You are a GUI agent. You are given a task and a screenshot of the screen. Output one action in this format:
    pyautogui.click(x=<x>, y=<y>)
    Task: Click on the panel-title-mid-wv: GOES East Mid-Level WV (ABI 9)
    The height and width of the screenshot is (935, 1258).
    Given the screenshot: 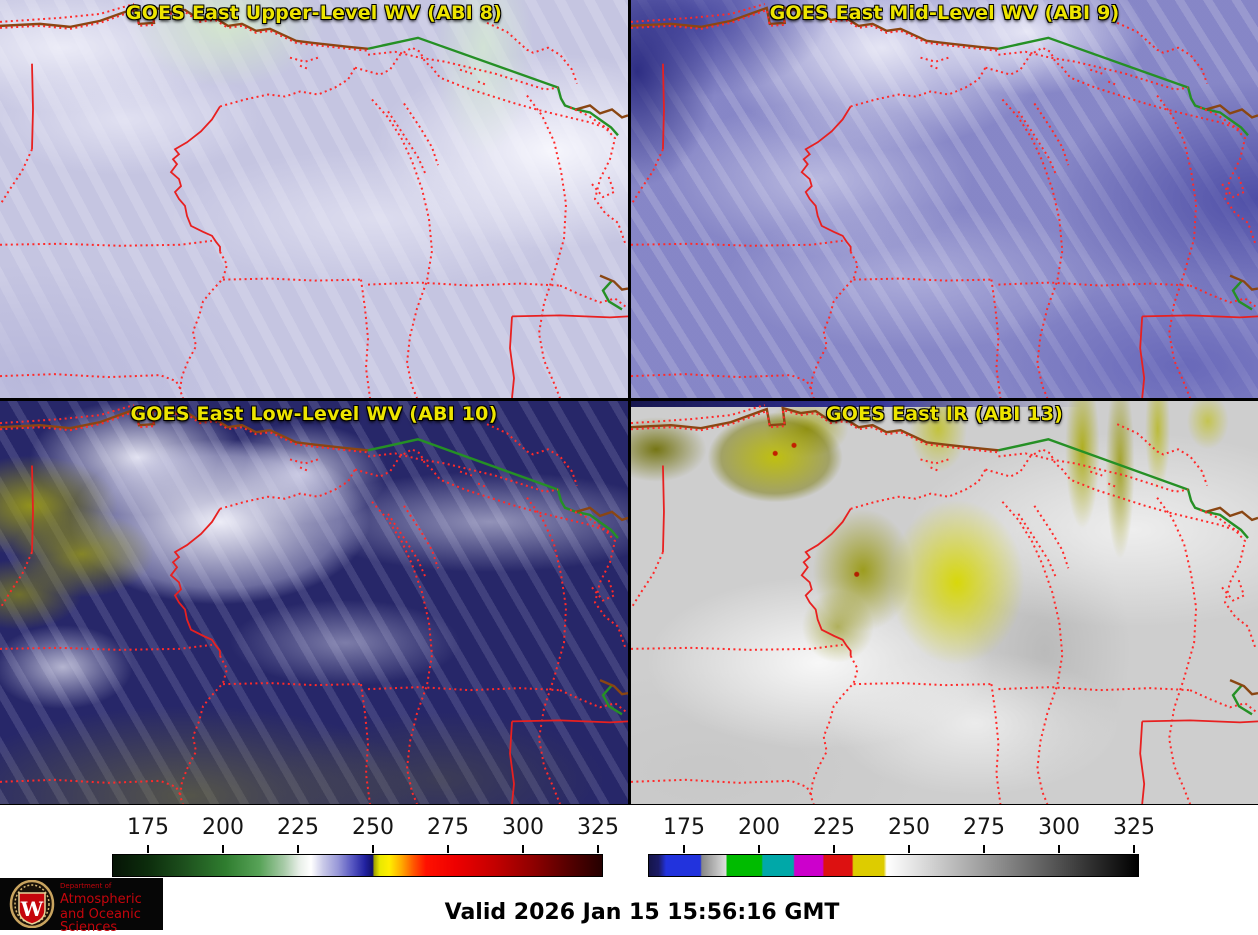 What is the action you would take?
    pyautogui.click(x=944, y=13)
    